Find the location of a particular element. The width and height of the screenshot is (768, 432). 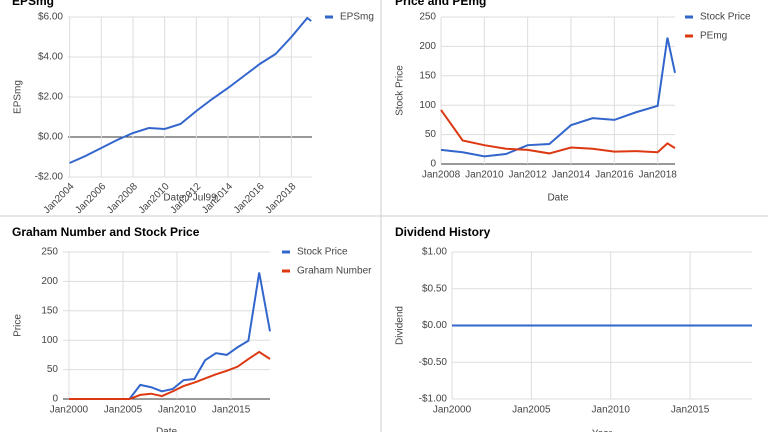

y-tick-label: $4.00 is located at coordinates (50, 57).